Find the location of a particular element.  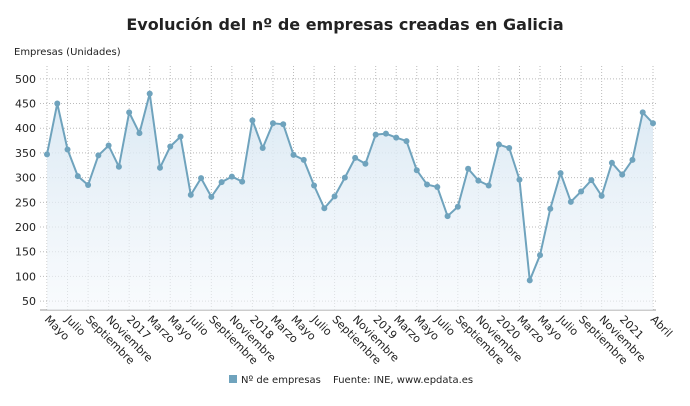

legend-swatch is located at coordinates (233, 379).